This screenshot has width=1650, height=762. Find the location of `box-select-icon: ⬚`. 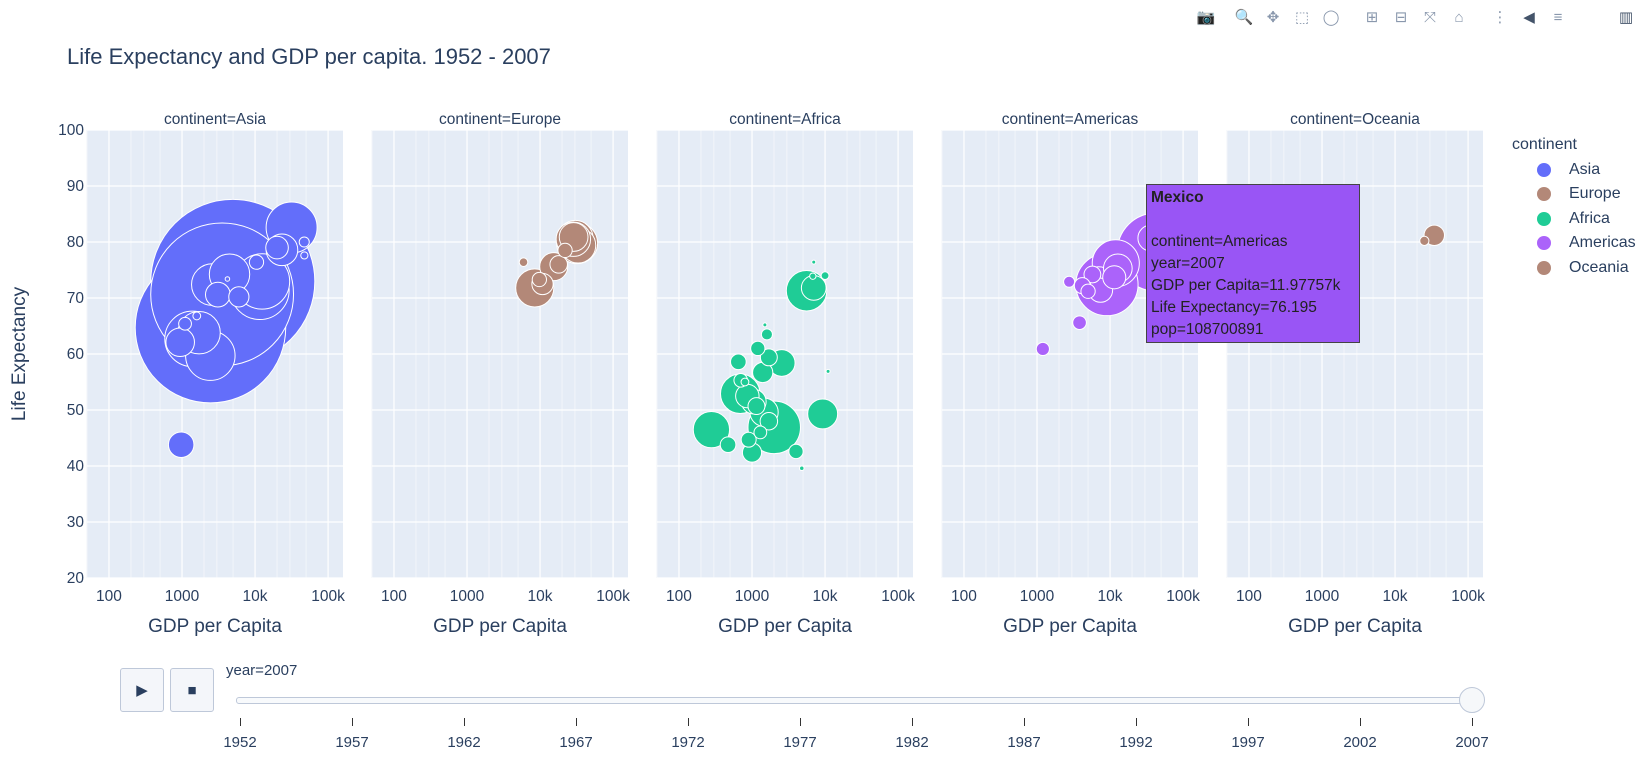

box-select-icon: ⬚ is located at coordinates (1302, 17).